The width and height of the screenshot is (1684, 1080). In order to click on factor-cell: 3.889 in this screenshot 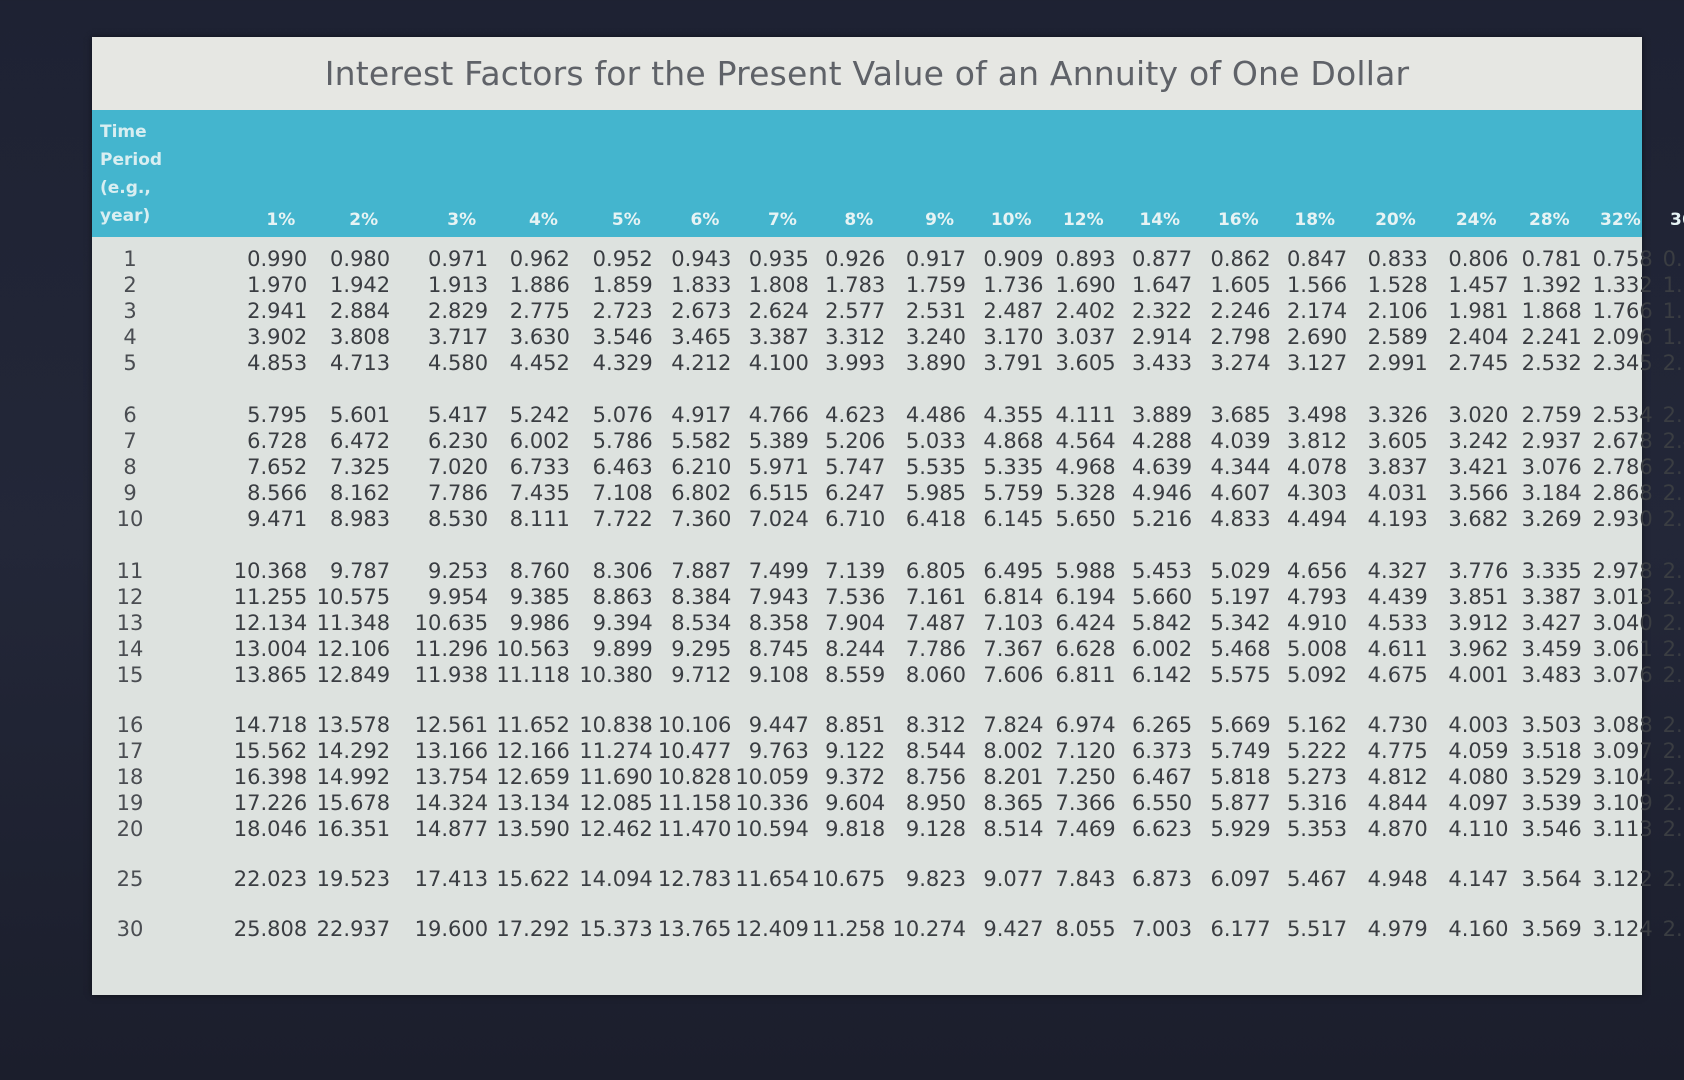, I will do `click(1162, 415)`.